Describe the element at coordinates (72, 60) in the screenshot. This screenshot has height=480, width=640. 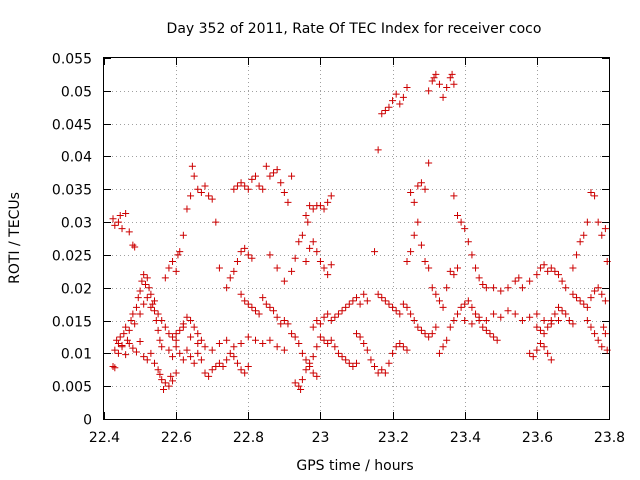
I see `y-tick-label: 0.055` at that location.